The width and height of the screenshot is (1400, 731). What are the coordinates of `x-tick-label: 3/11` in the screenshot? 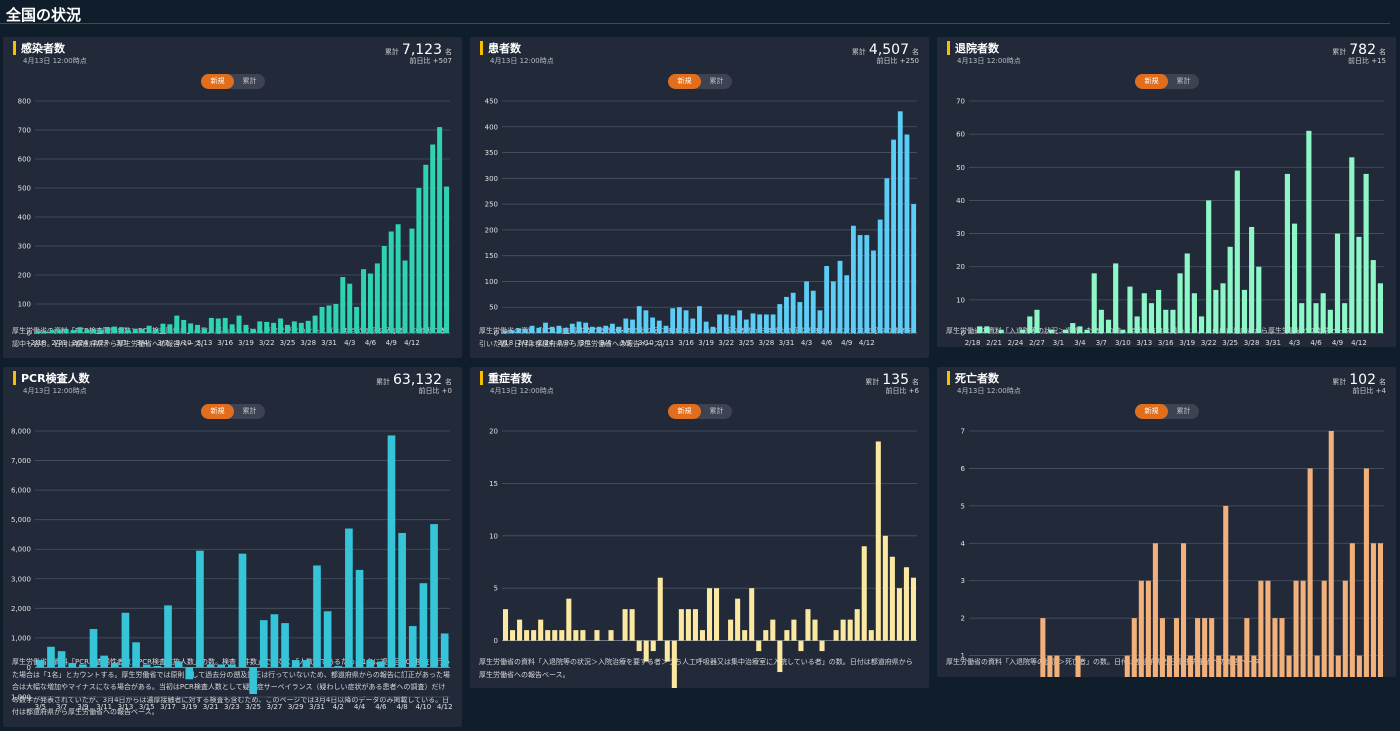 It's located at (104, 707).